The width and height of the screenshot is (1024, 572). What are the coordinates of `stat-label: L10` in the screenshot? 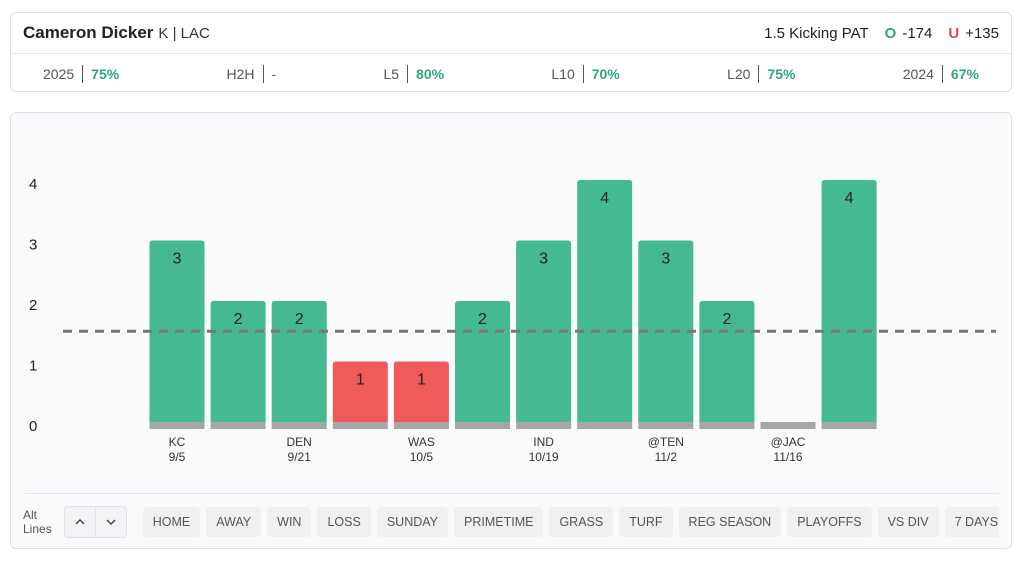 It's located at (567, 73).